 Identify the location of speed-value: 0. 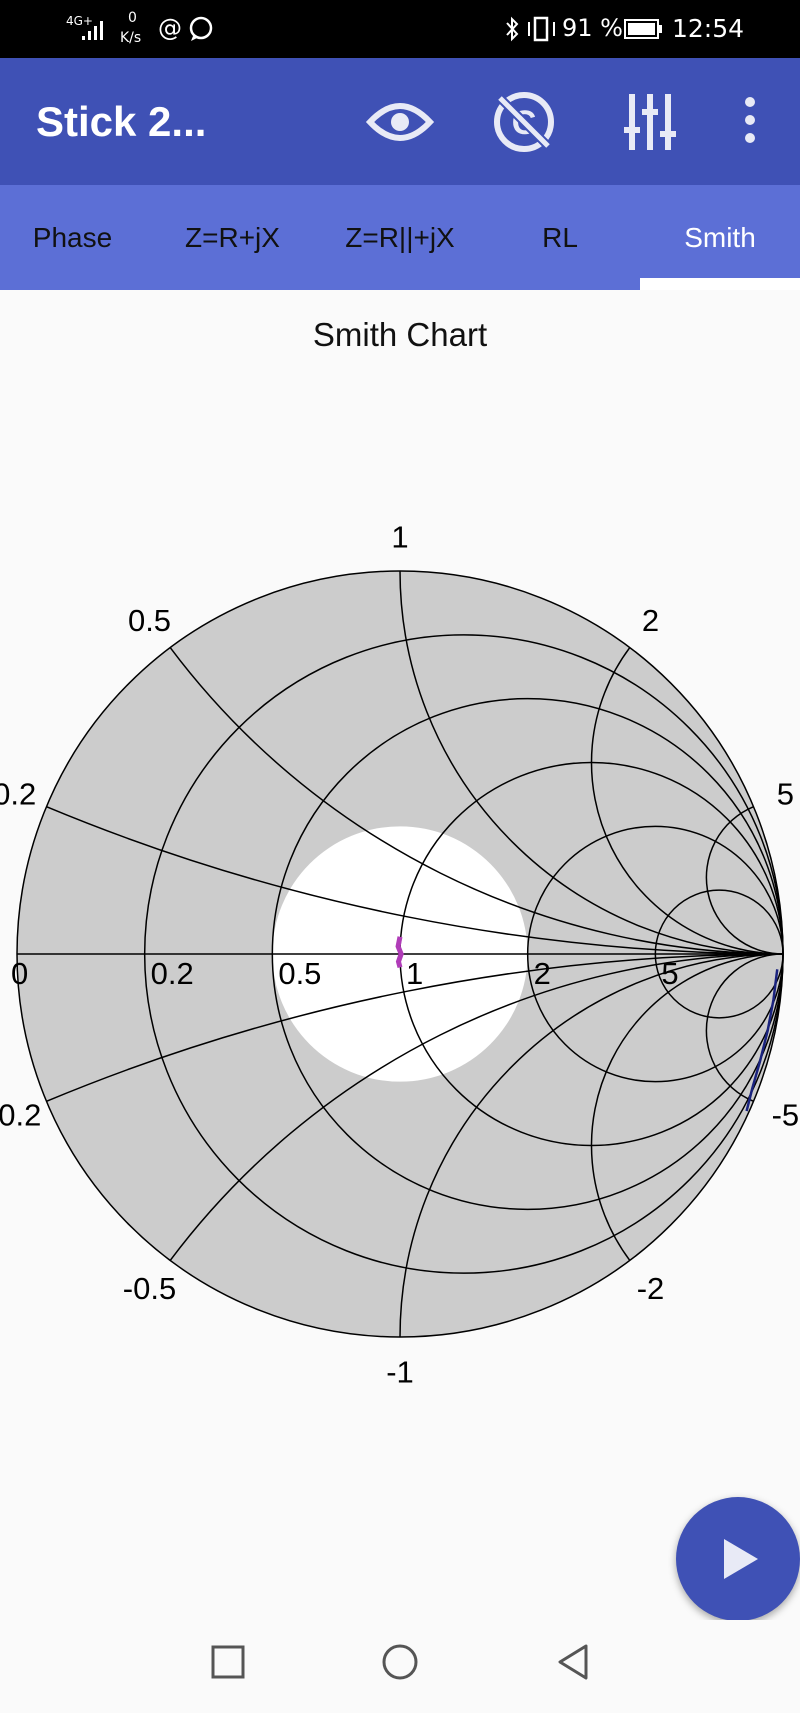
(132, 18).